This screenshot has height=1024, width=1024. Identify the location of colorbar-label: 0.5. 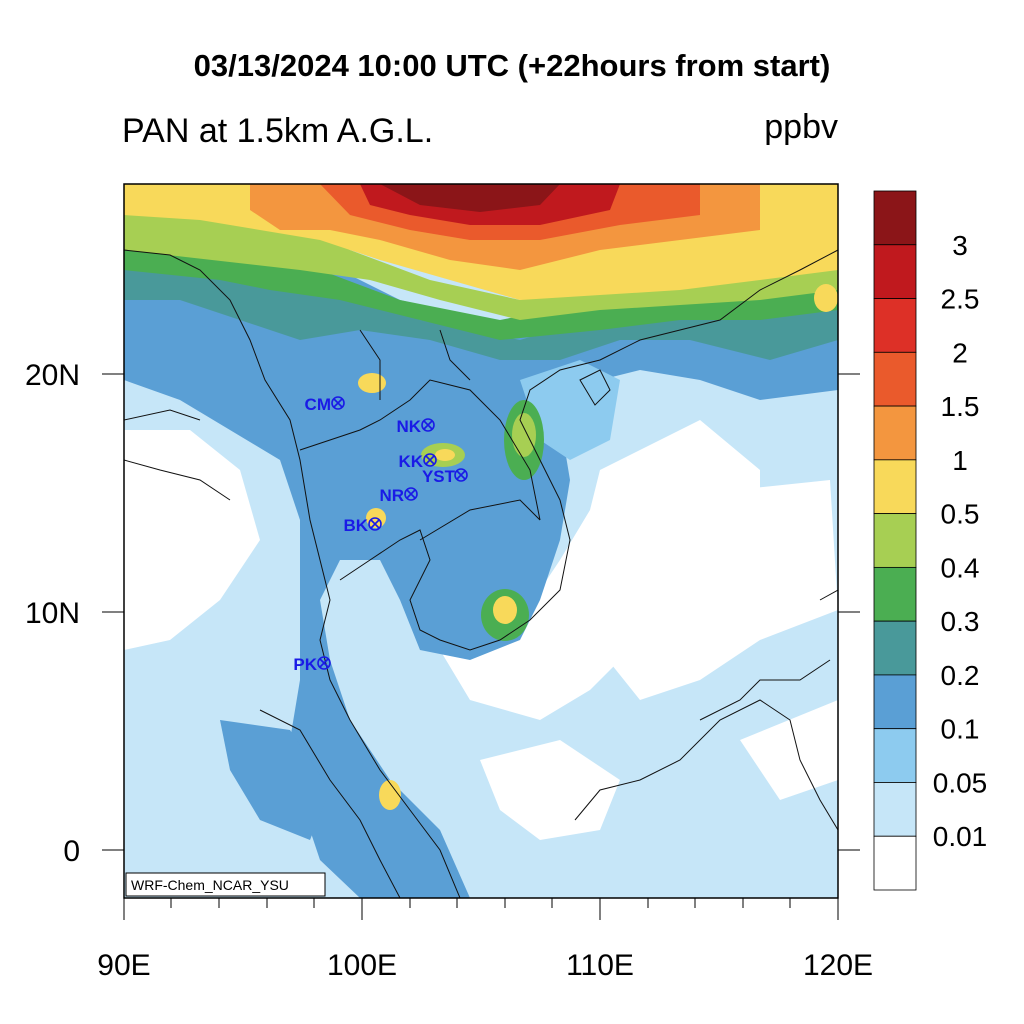
(960, 514).